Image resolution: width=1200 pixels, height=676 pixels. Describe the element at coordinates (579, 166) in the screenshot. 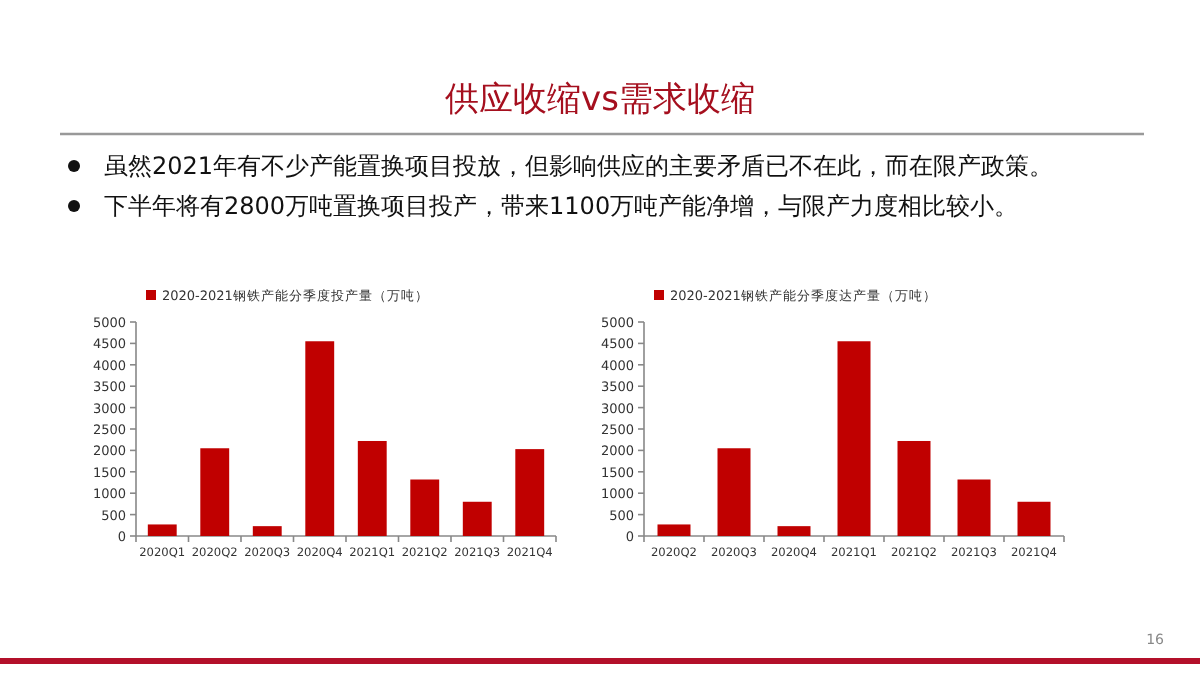

I see `text: 虽然2021年有不少产能置换项目投放，但影响供应的主要矛盾已不在此，而在限产政策。` at that location.